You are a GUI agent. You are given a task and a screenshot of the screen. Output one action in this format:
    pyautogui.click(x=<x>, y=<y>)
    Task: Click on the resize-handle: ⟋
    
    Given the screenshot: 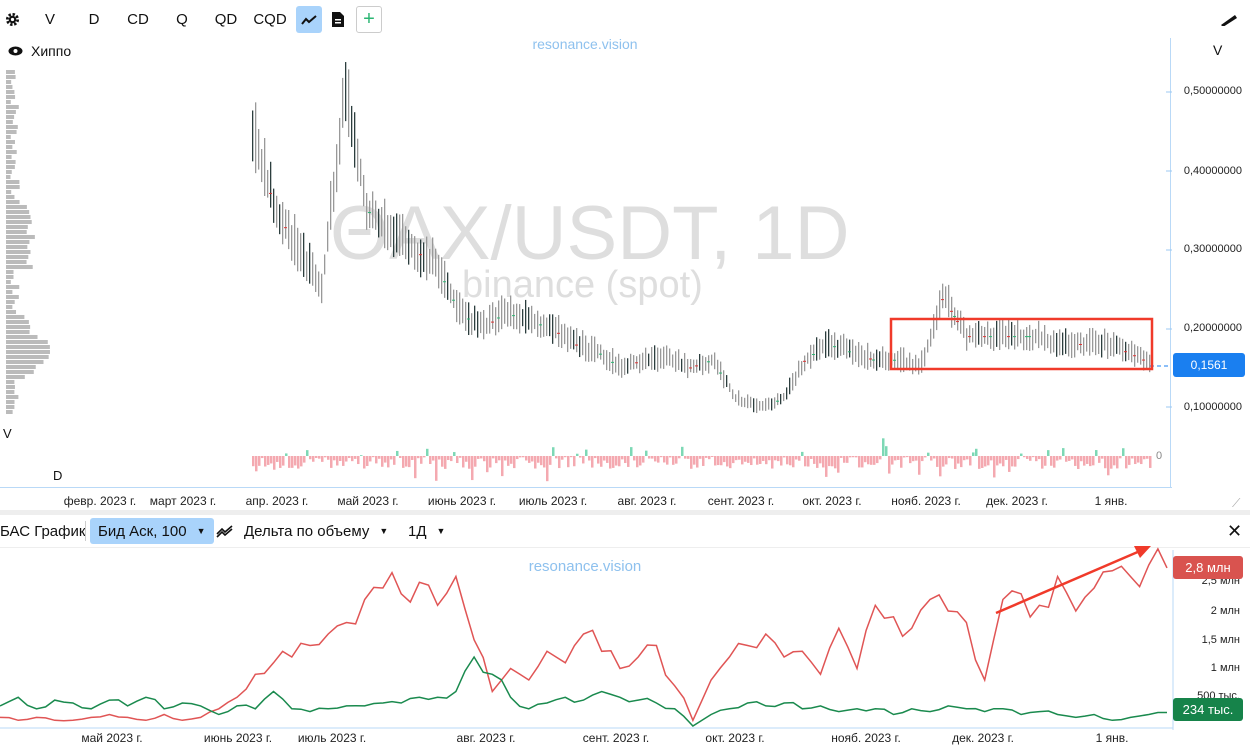 What is the action you would take?
    pyautogui.click(x=1236, y=503)
    